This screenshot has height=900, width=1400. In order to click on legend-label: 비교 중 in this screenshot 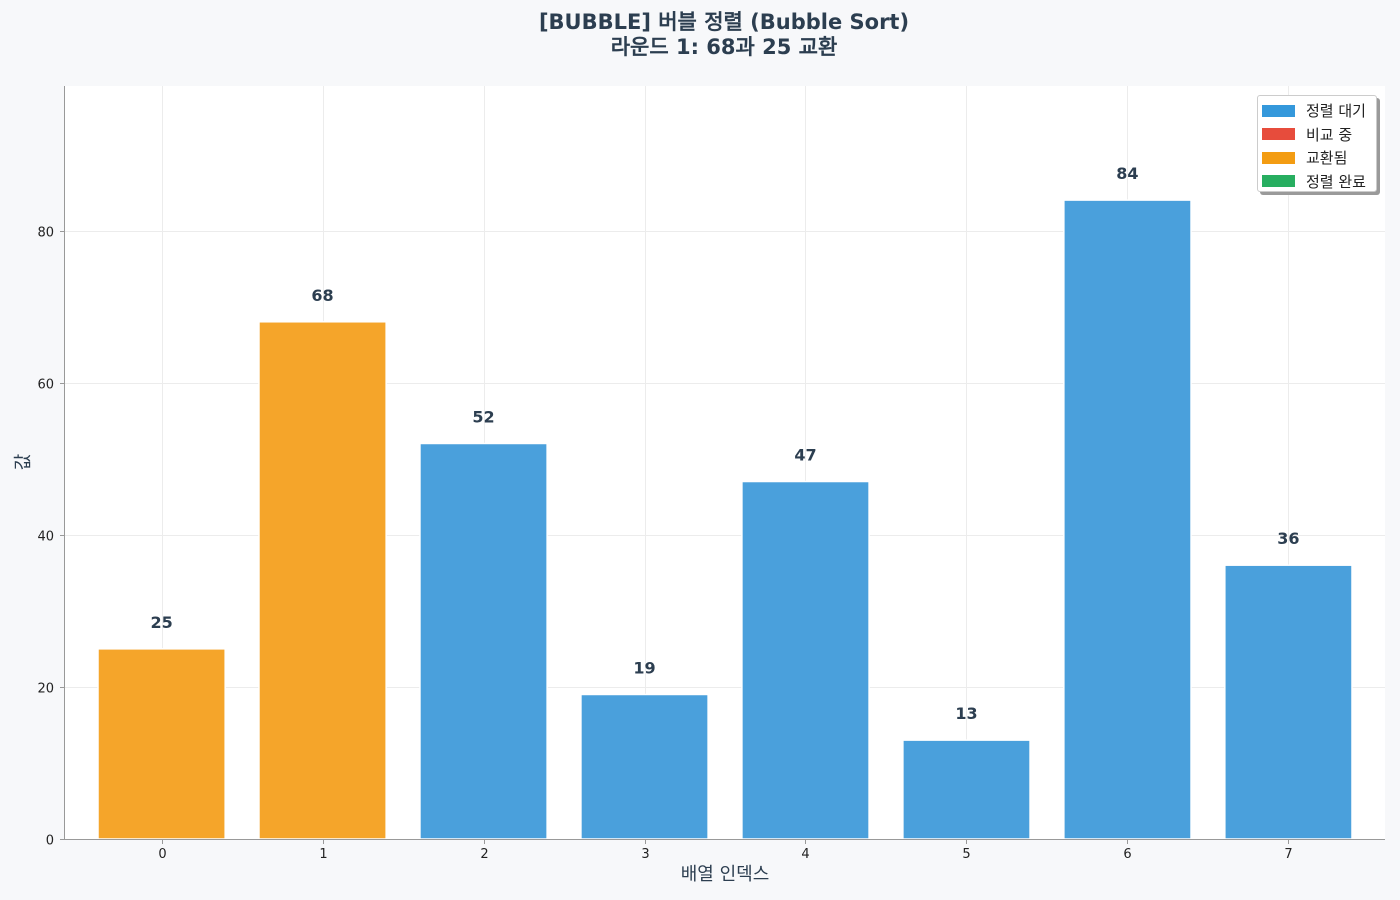, I will do `click(1329, 134)`.